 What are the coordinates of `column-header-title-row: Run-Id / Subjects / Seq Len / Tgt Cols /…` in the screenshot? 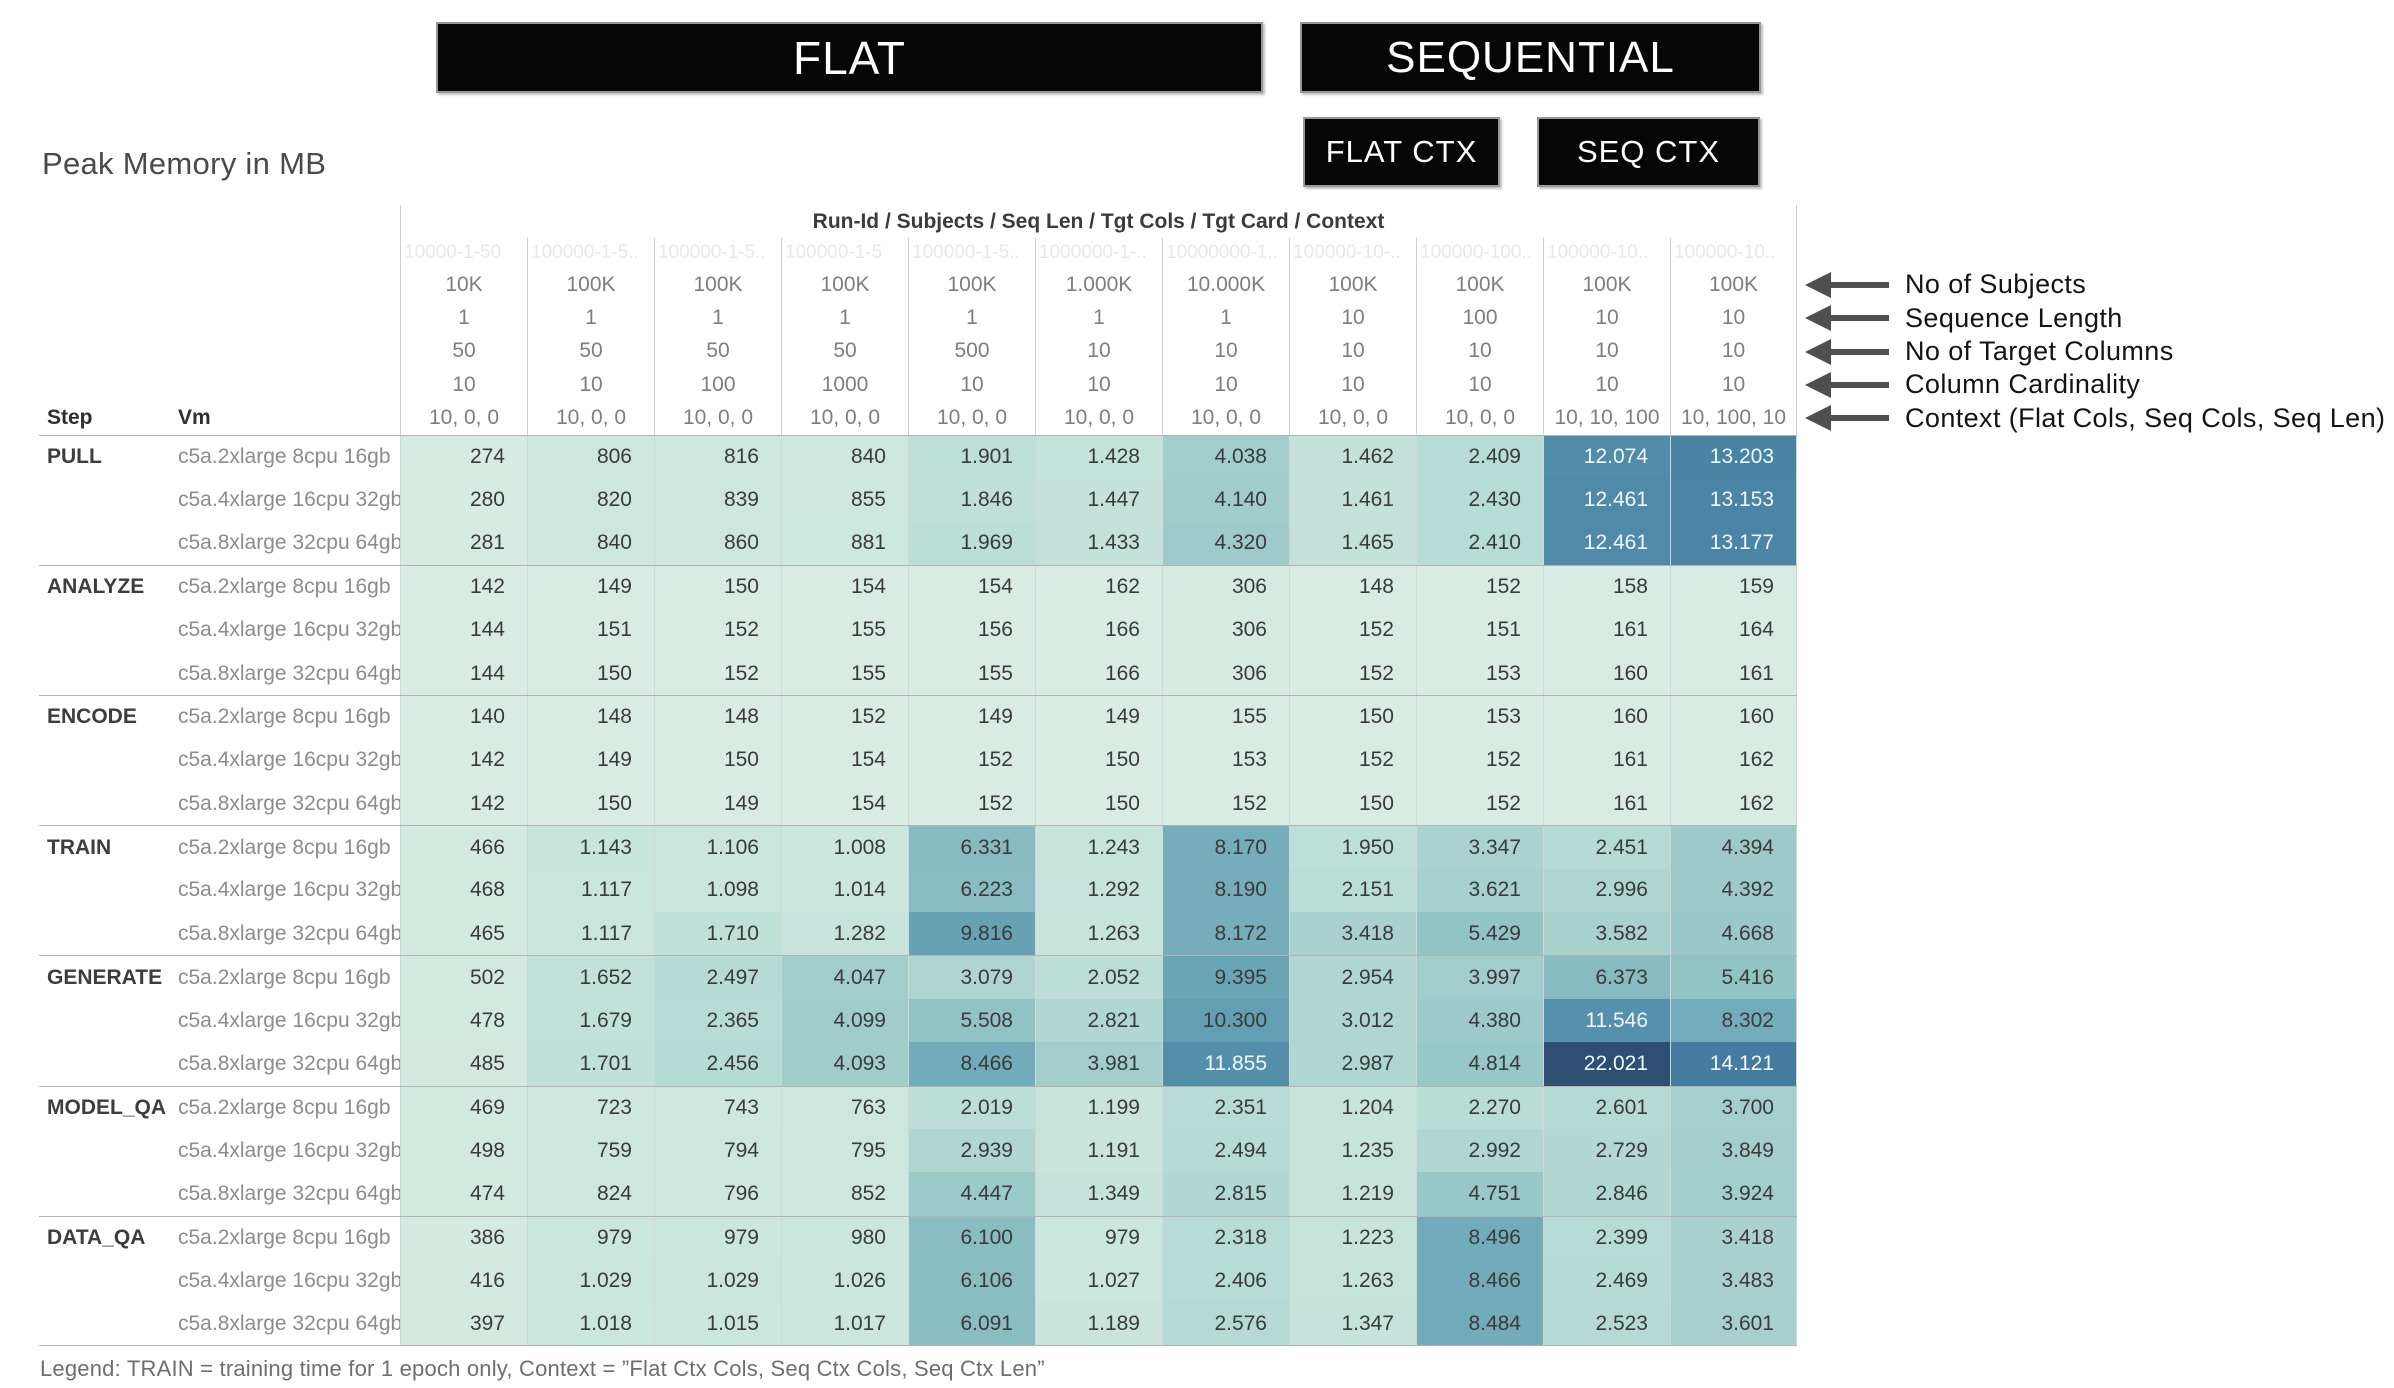 It's located at (918, 221).